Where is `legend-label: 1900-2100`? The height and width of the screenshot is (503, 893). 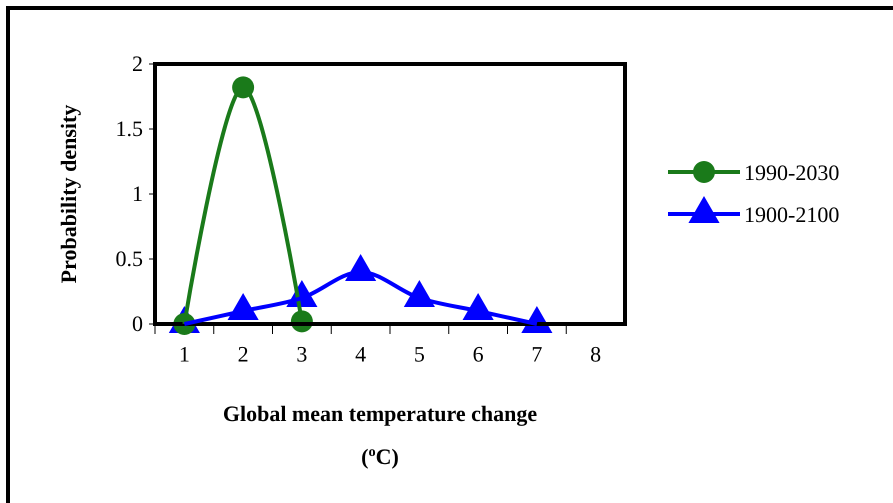 legend-label: 1900-2100 is located at coordinates (792, 214).